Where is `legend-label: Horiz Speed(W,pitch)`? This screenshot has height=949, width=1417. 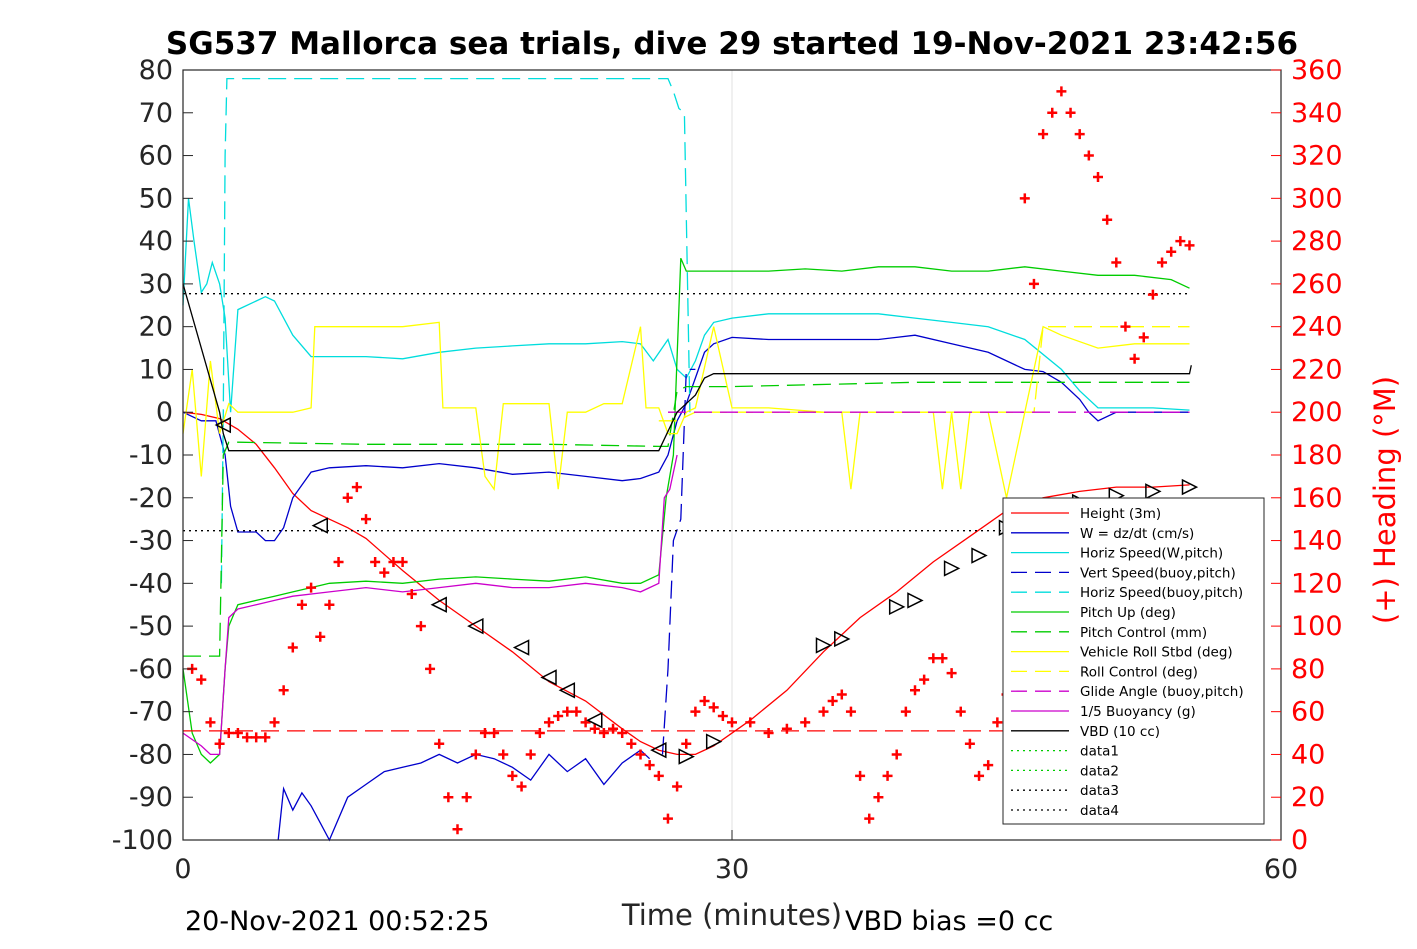
legend-label: Horiz Speed(W,pitch) is located at coordinates (1151, 554).